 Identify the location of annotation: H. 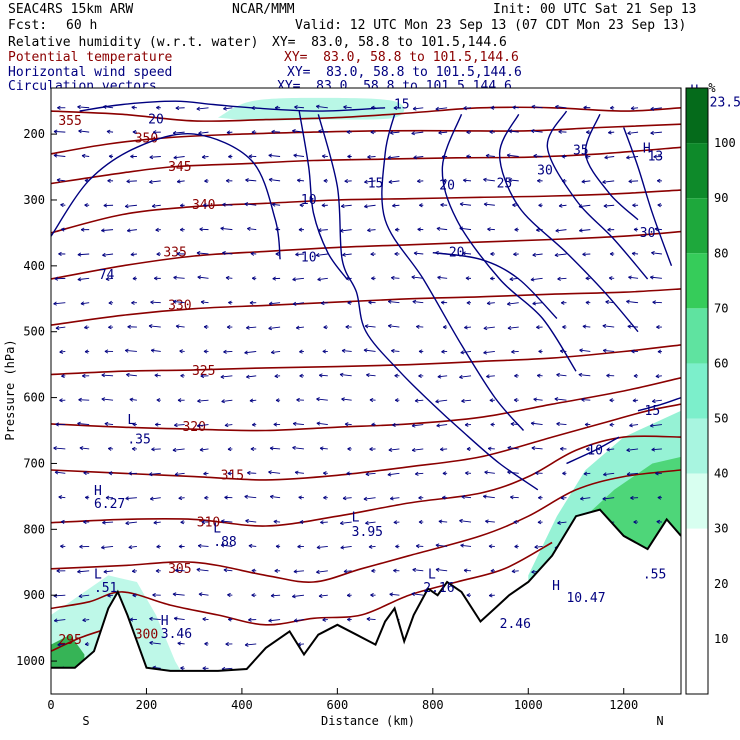
(647, 149).